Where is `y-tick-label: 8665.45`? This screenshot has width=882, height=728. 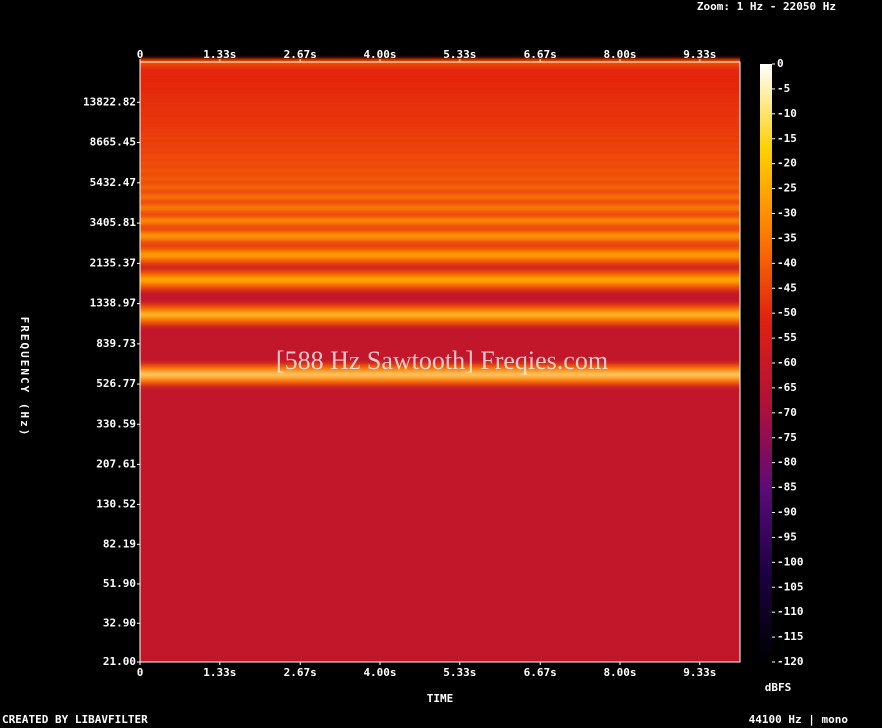 y-tick-label: 8665.45 is located at coordinates (113, 142).